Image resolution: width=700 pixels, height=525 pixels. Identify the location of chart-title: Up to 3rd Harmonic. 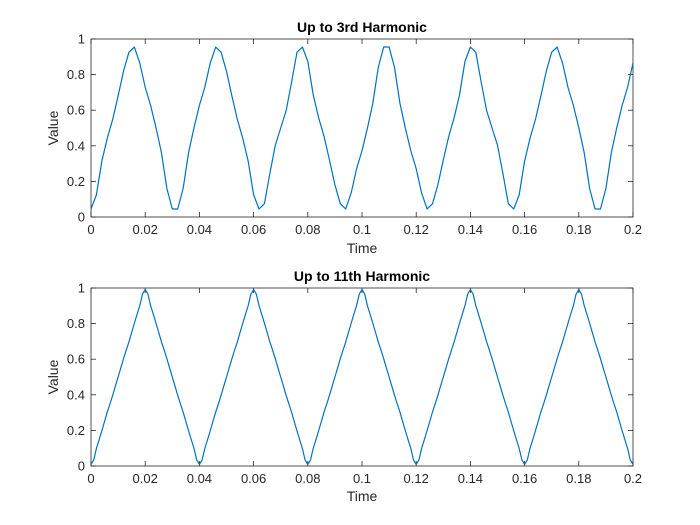
(362, 27).